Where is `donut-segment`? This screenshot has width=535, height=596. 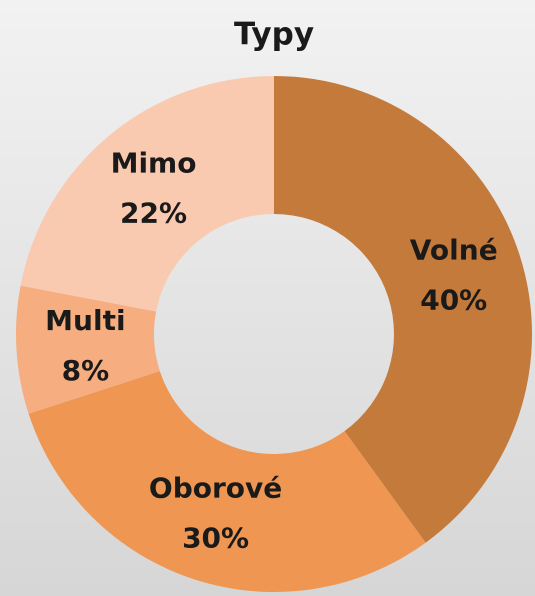
donut-segment is located at coordinates (87, 349).